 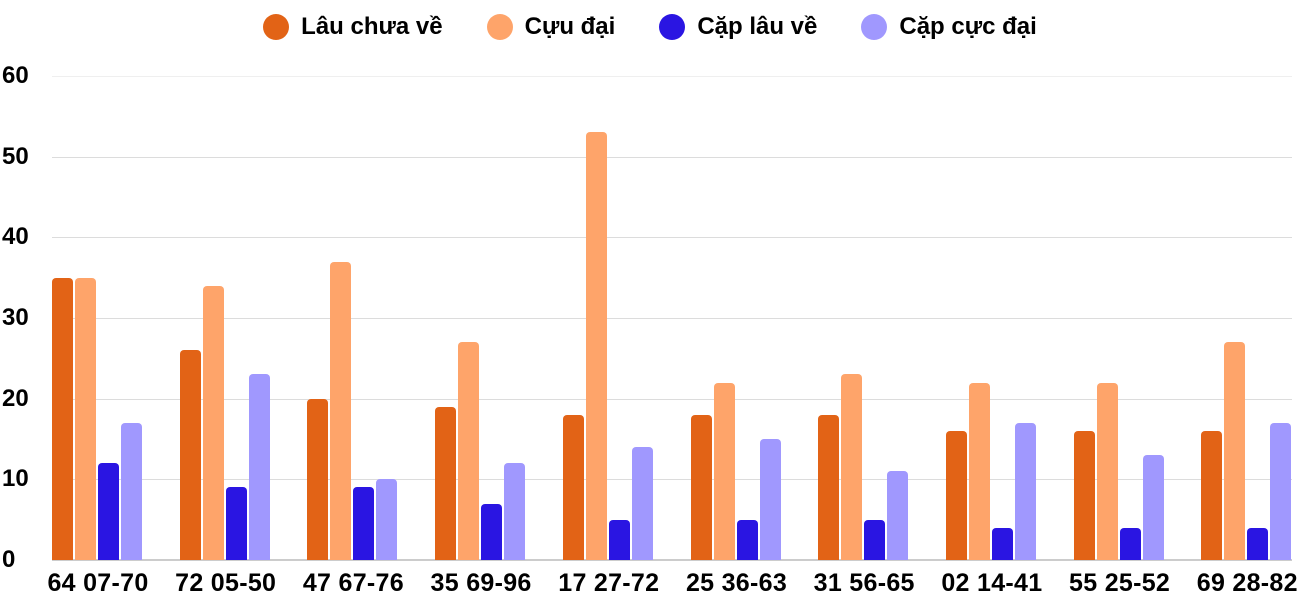 What do you see at coordinates (968, 26) in the screenshot?
I see `legend-label: Cặp cực đại` at bounding box center [968, 26].